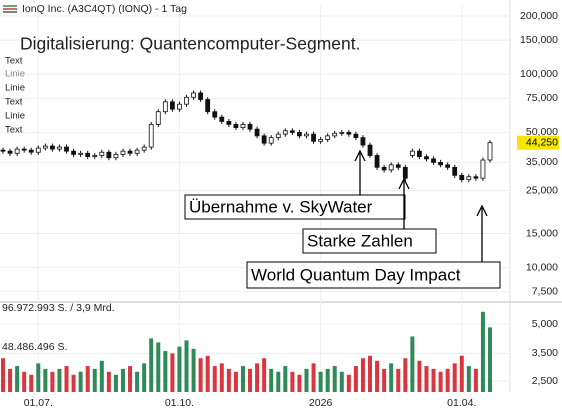  What do you see at coordinates (104, 9) in the screenshot?
I see `header: IonQ Inc. (A3C4QT) (IONQ) - 1 Tag` at bounding box center [104, 9].